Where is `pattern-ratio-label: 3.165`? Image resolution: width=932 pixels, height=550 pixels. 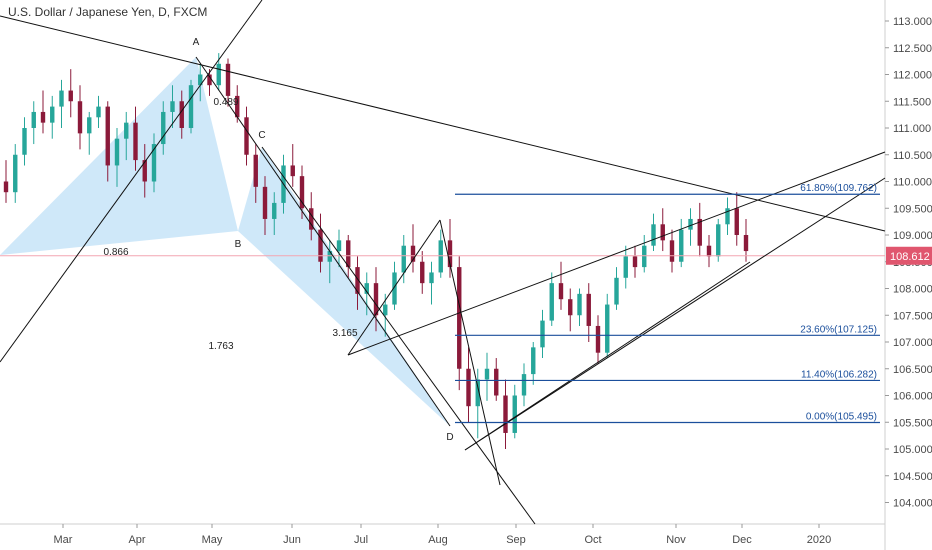
pattern-ratio-label: 3.165 is located at coordinates (344, 333).